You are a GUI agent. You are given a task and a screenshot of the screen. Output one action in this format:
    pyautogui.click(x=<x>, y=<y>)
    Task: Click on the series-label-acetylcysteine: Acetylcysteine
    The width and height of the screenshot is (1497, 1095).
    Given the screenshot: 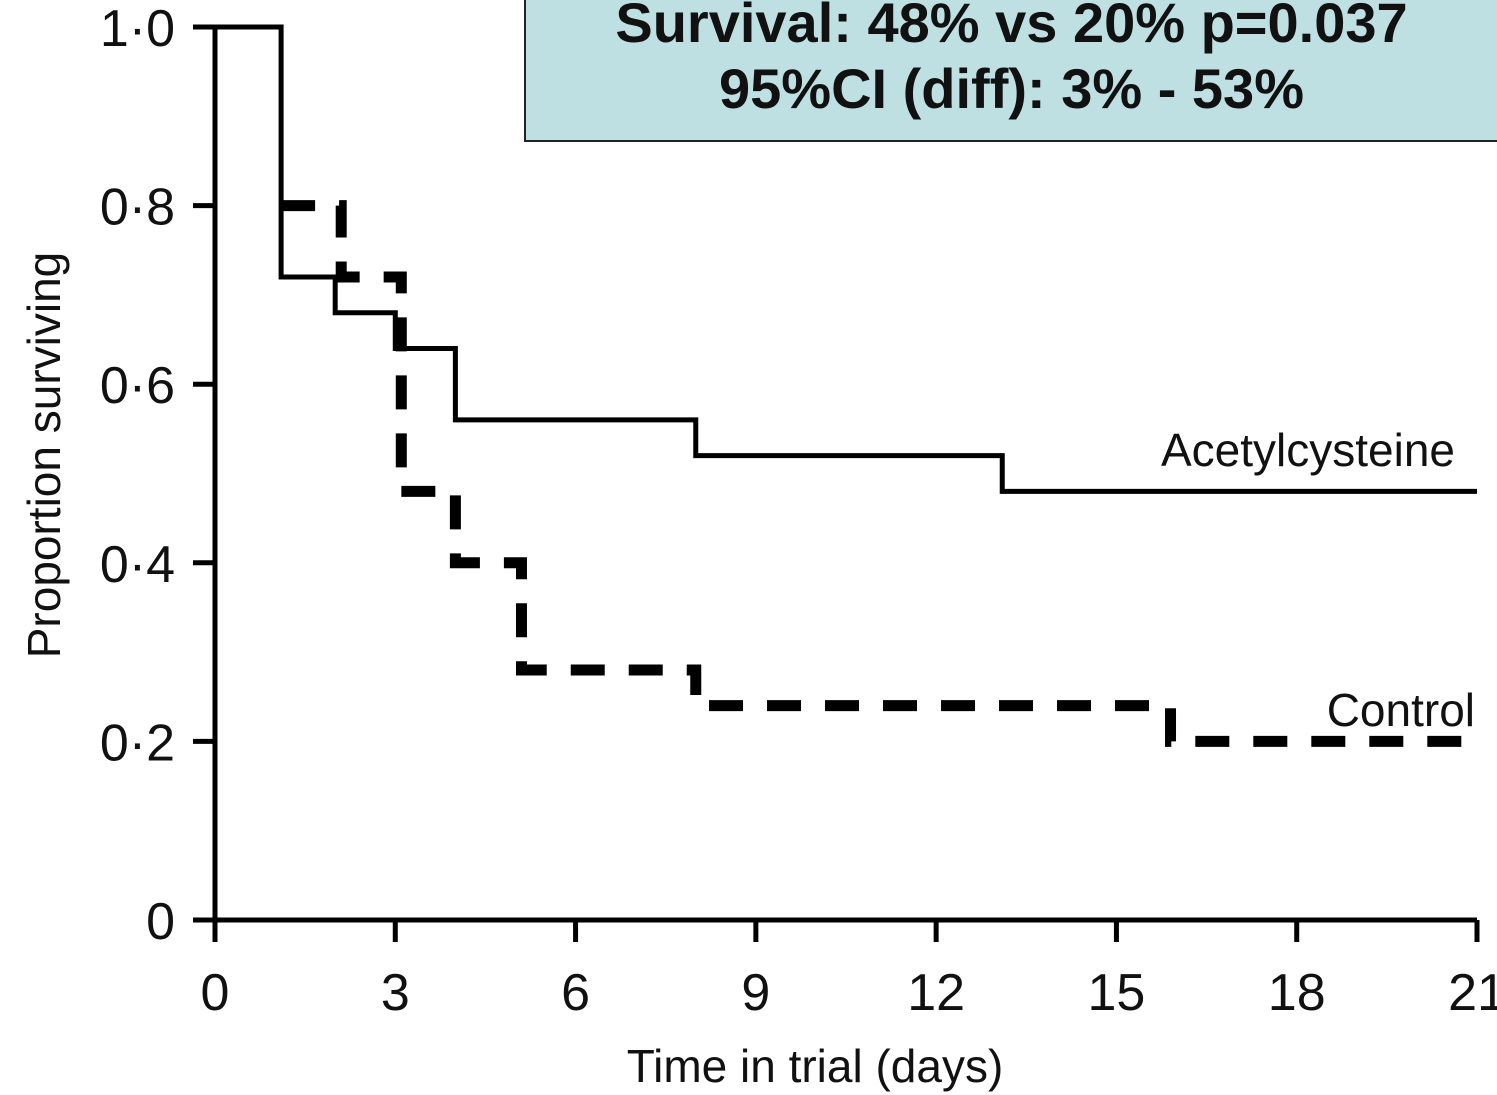 What is the action you would take?
    pyautogui.click(x=1308, y=450)
    